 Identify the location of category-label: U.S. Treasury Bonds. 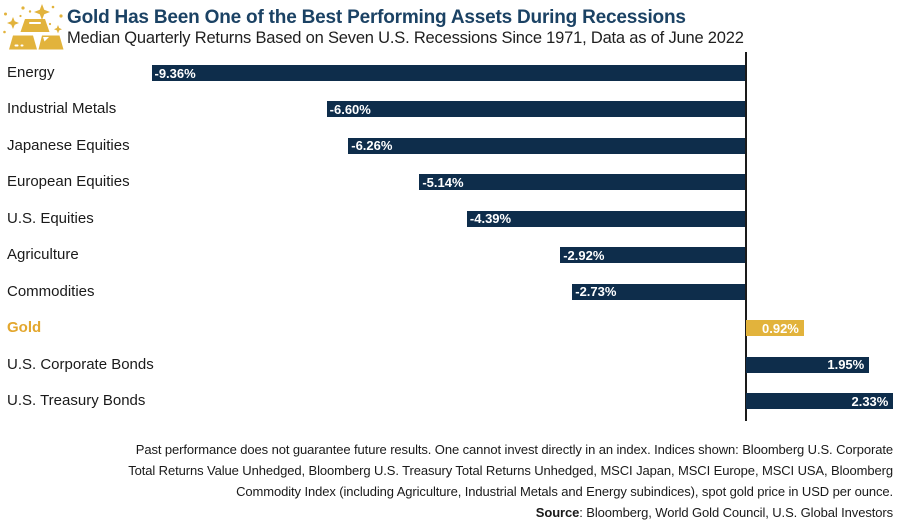
(76, 401).